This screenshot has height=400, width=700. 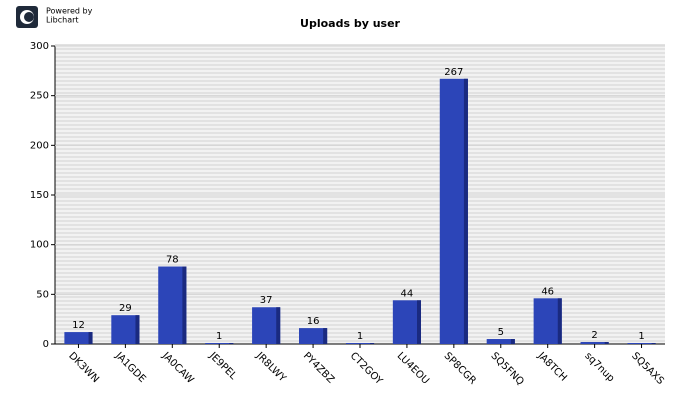 I want to click on data-label: 44, so click(x=407, y=293).